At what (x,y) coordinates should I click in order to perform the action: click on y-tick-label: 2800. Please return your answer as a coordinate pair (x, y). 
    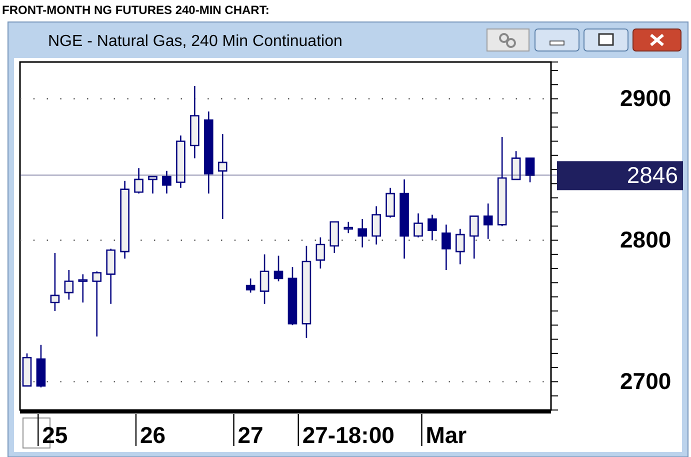
    Looking at the image, I should click on (646, 239).